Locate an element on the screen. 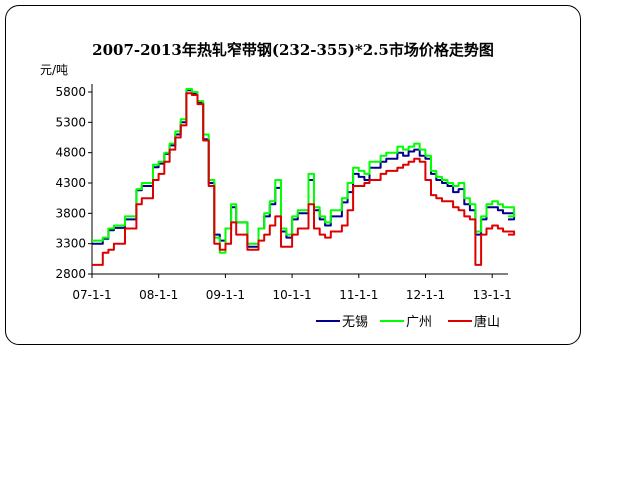 This screenshot has height=480, width=640. y-axis-label: 元/吨 is located at coordinates (54, 70).